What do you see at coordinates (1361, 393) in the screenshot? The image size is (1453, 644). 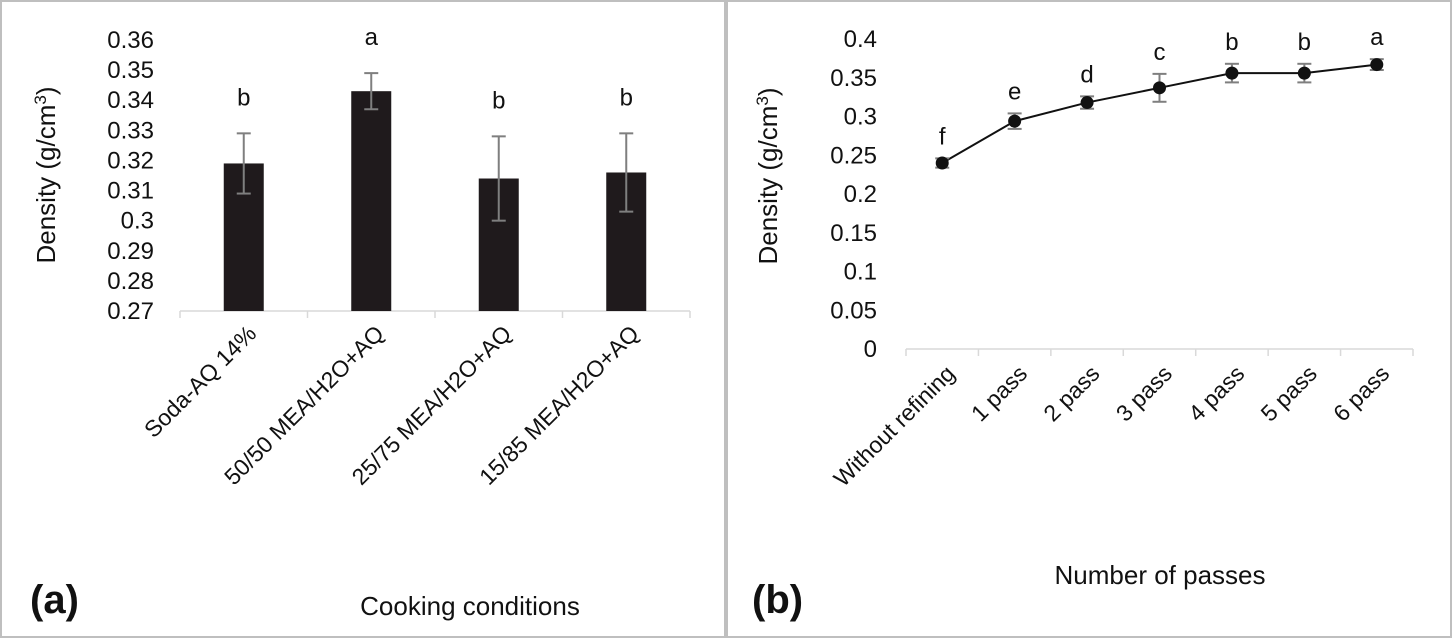 I see `panel-b-x-tick-label: 6 pass` at bounding box center [1361, 393].